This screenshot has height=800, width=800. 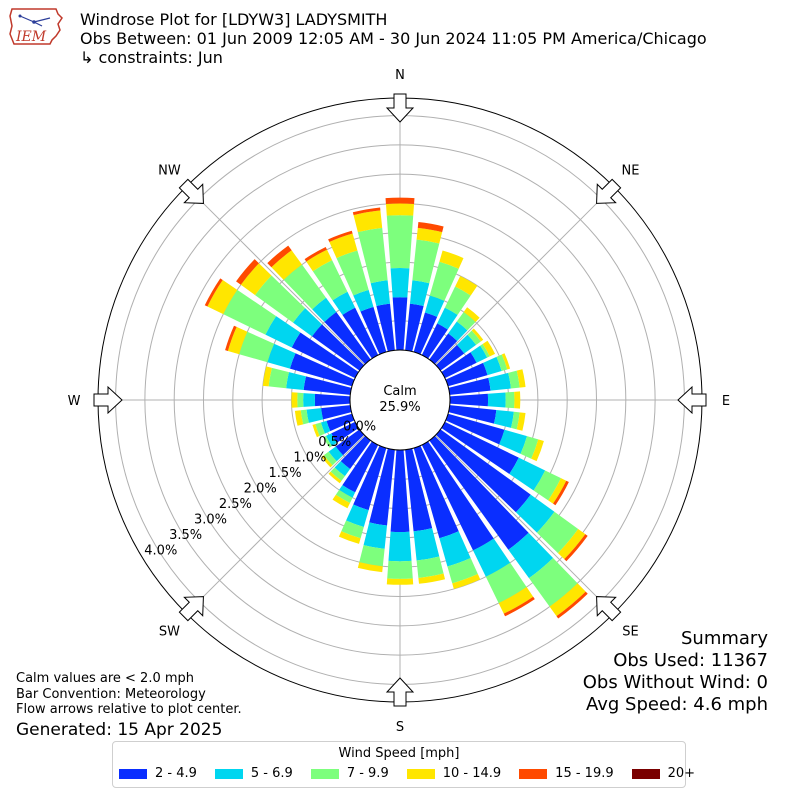 I want to click on radial-tick-label: 2.5%, so click(x=235, y=504).